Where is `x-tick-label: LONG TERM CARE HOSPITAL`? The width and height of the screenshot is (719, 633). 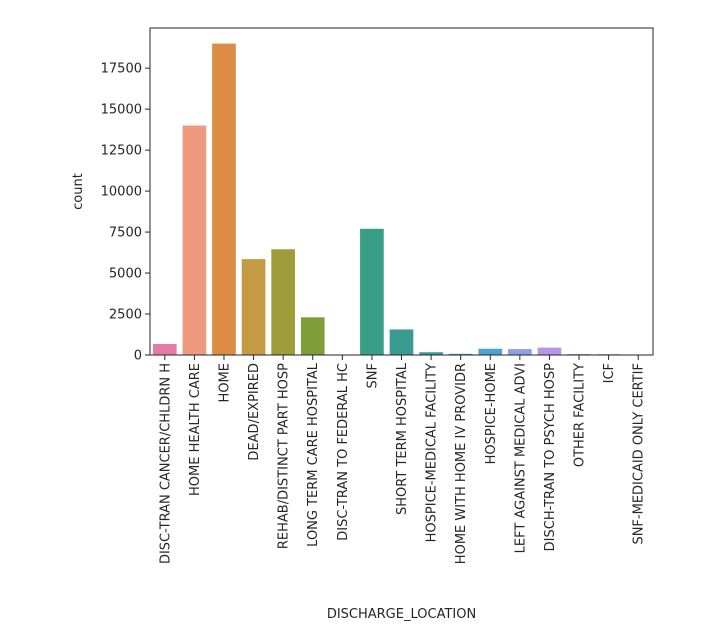
x-tick-label: LONG TERM CARE HOSPITAL is located at coordinates (313, 454).